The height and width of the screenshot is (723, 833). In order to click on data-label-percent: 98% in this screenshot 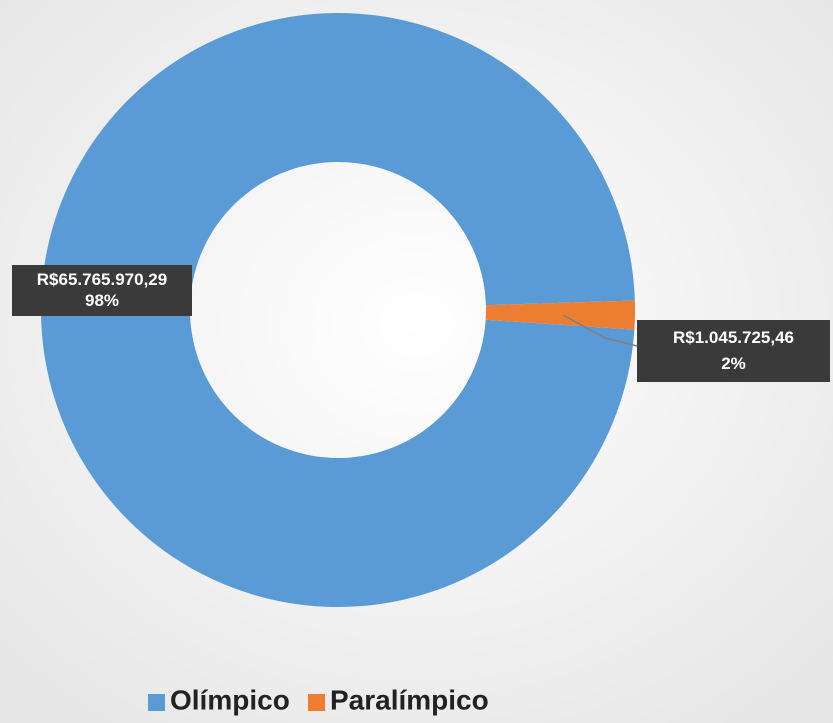, I will do `click(102, 300)`.